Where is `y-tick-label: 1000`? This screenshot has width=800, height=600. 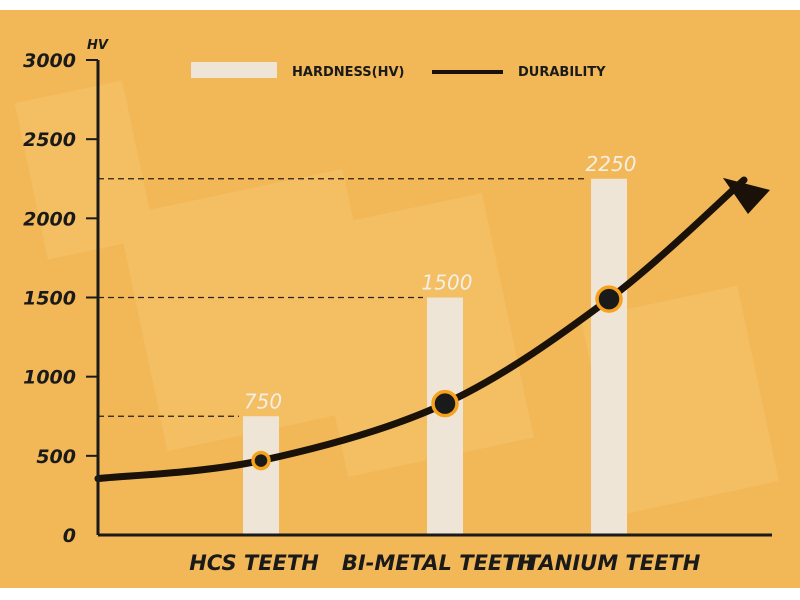 y-tick-label: 1000 is located at coordinates (49, 378).